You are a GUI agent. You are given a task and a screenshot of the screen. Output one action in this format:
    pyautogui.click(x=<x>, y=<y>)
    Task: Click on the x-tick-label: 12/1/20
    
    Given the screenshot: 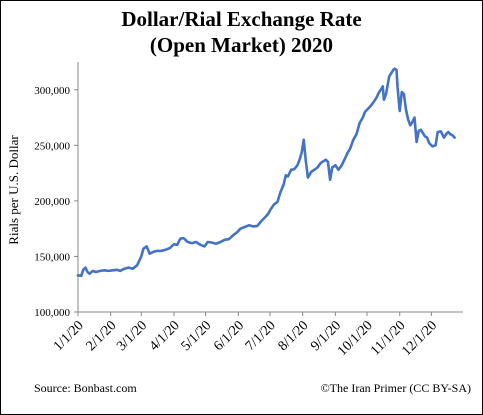 What is the action you would take?
    pyautogui.click(x=419, y=338)
    